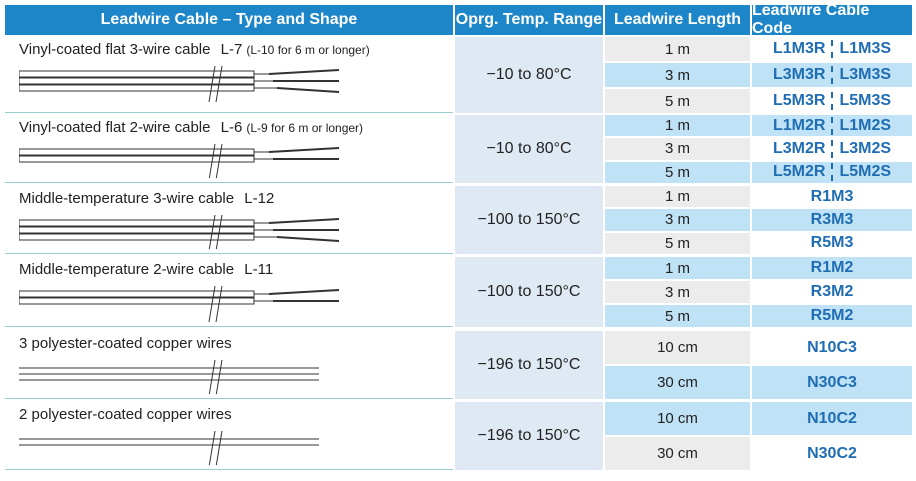 The image size is (916, 481). I want to click on code: N30C3, so click(832, 382).